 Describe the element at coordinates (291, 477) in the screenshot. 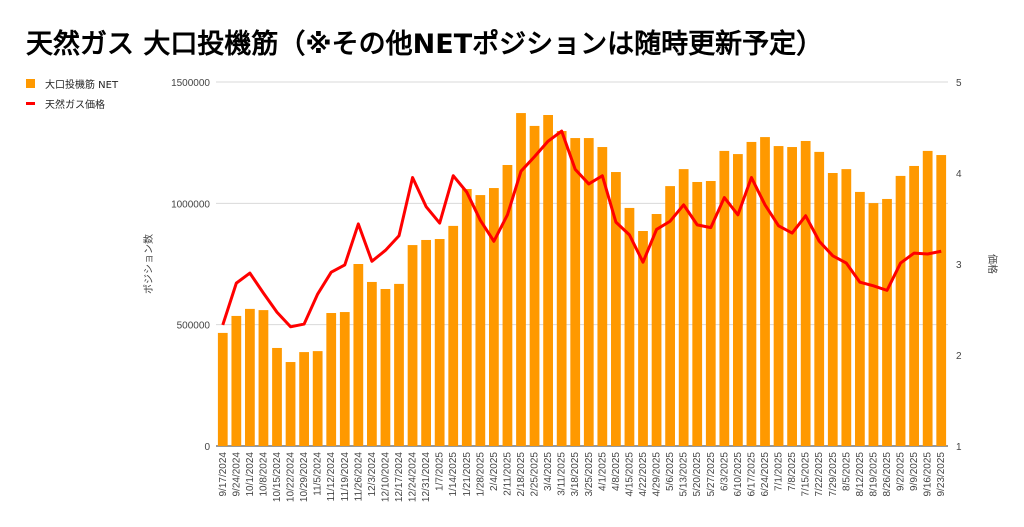

I see `x-tick-label: 10/22/2024` at that location.